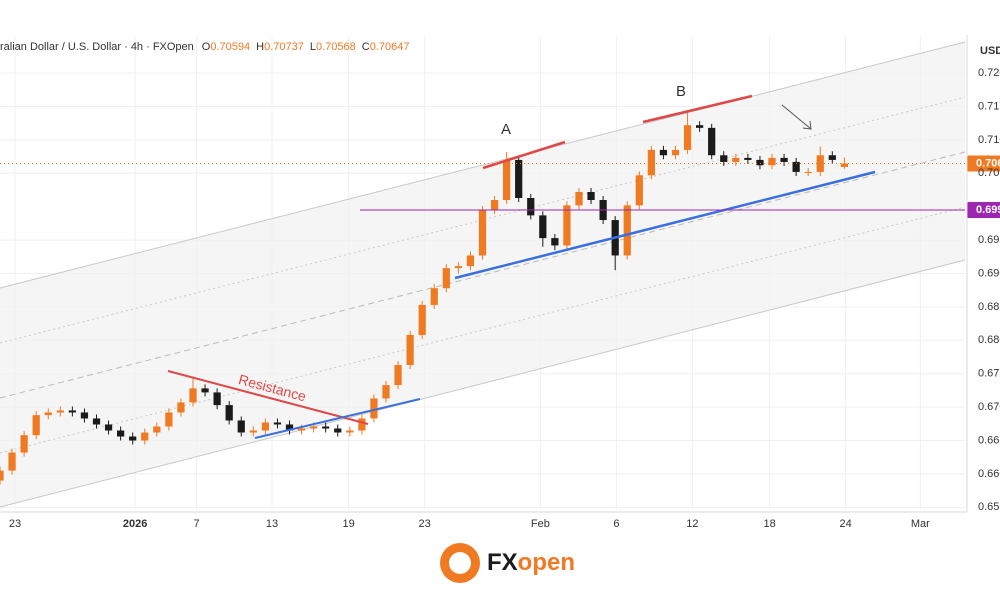  I want to click on annotation: A, so click(506, 129).